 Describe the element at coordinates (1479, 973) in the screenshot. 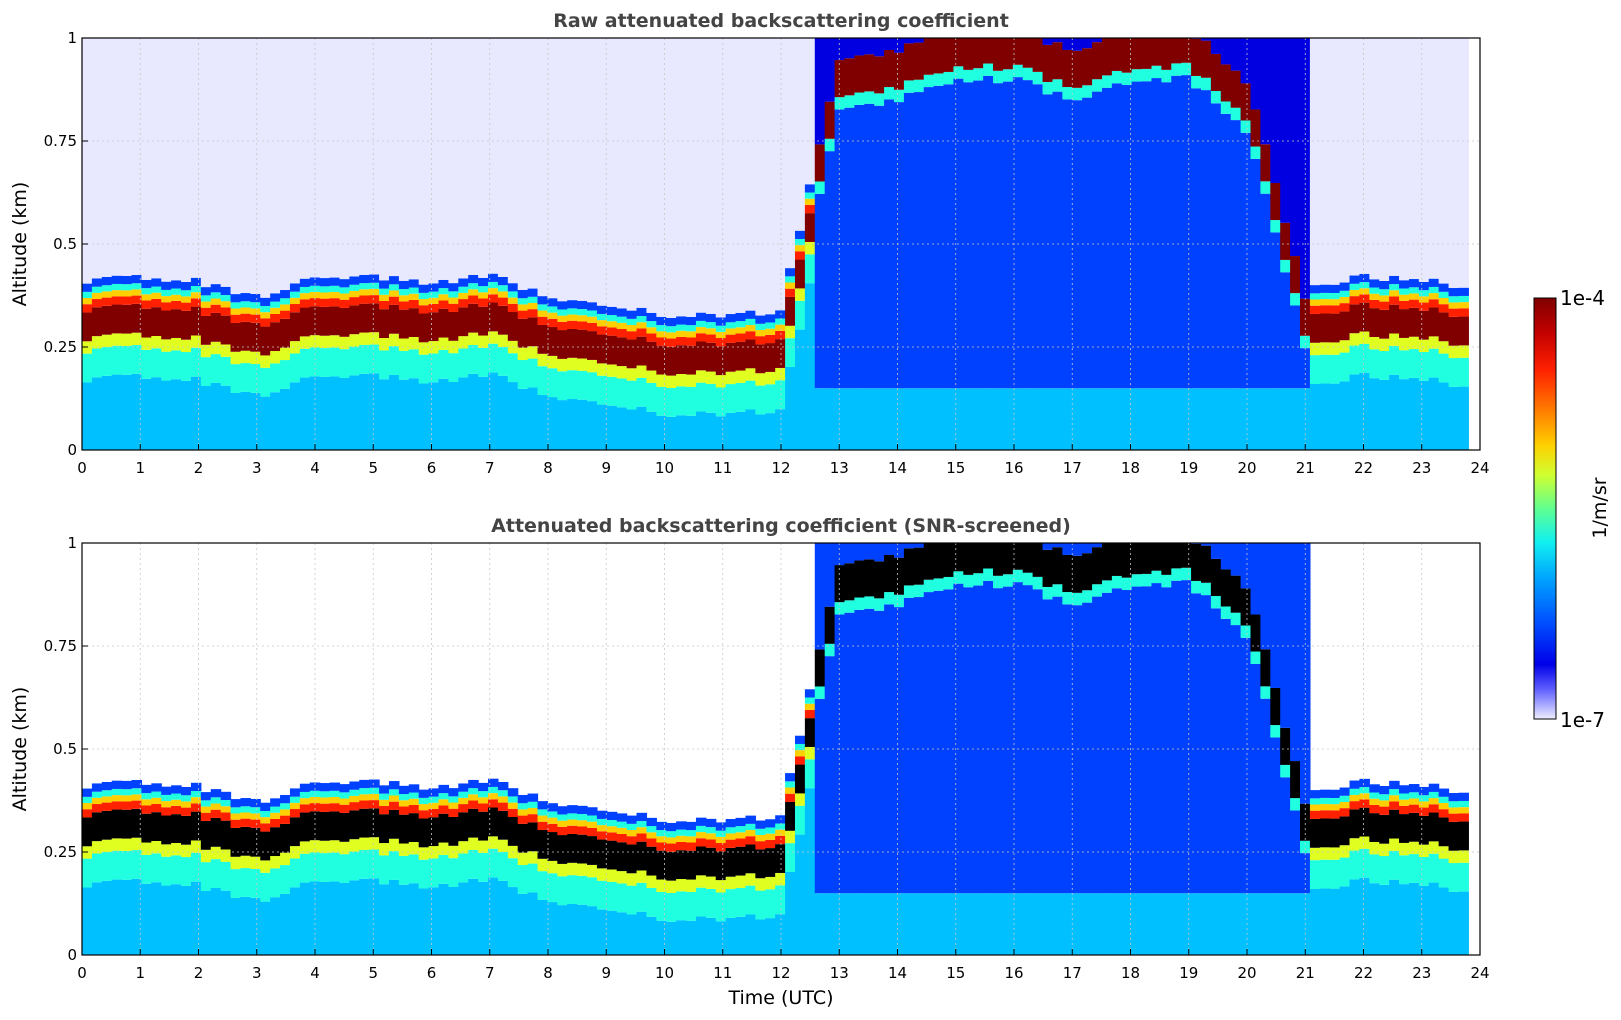

I see `x-tick-label: 24` at that location.